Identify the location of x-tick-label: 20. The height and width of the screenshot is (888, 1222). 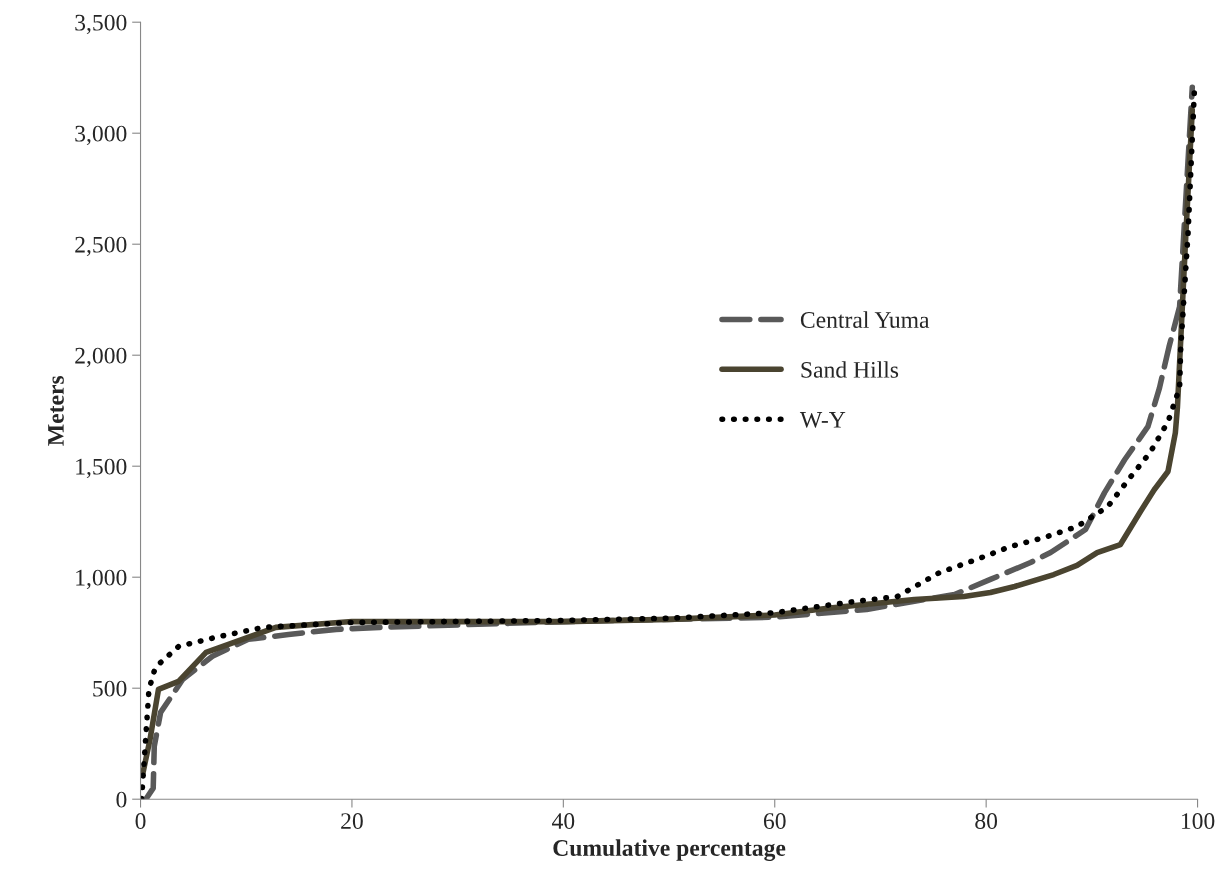
(352, 821).